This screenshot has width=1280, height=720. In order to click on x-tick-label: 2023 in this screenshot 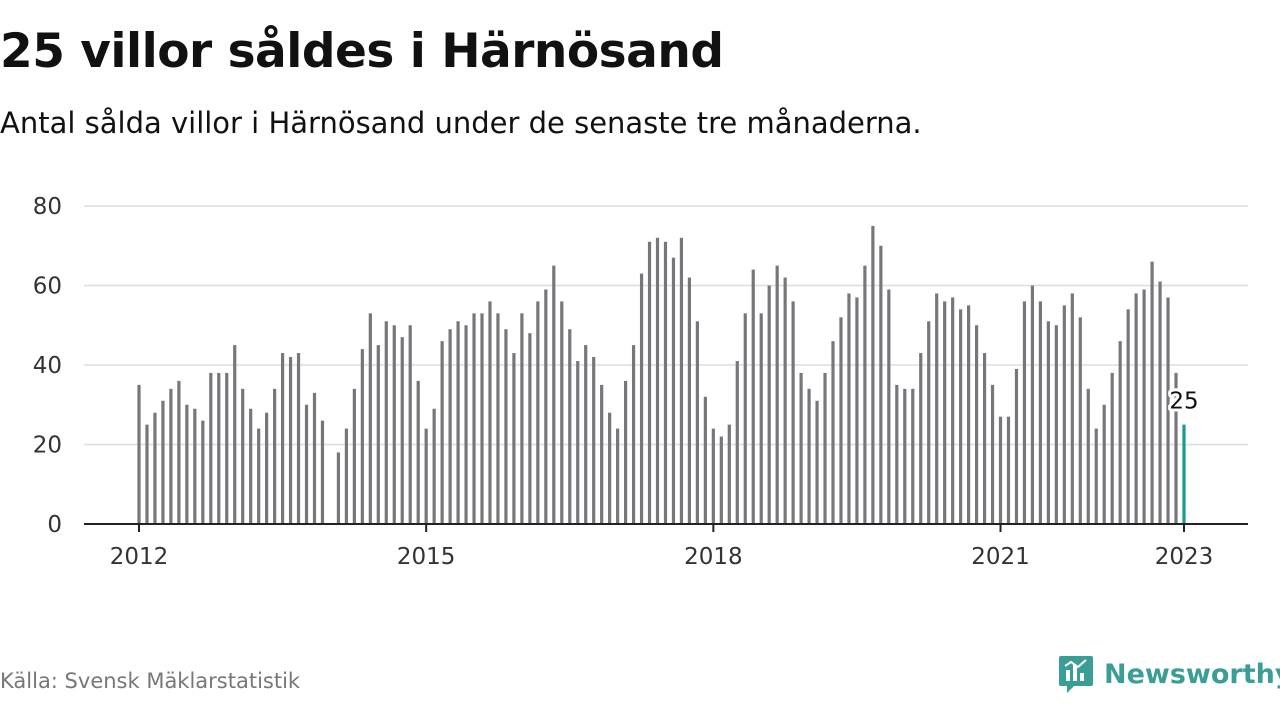, I will do `click(1184, 557)`.